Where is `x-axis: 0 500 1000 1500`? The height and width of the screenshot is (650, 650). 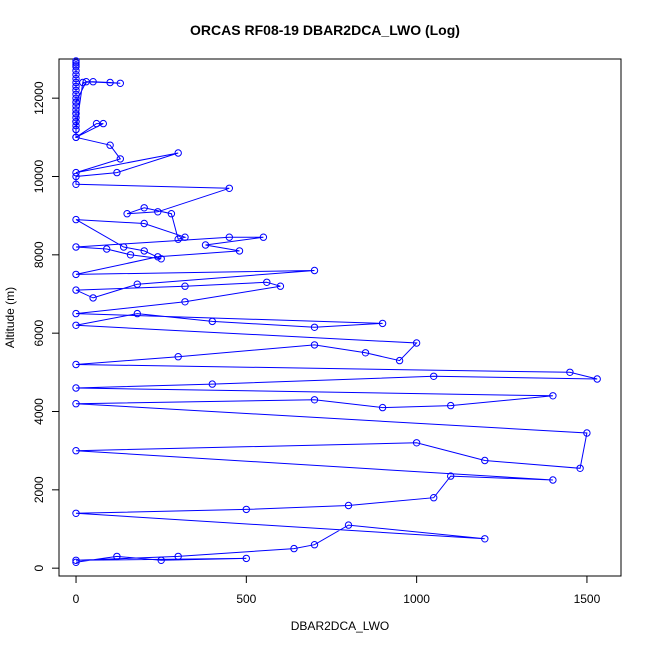
x-axis: 0 500 1000 1500 is located at coordinates (337, 591).